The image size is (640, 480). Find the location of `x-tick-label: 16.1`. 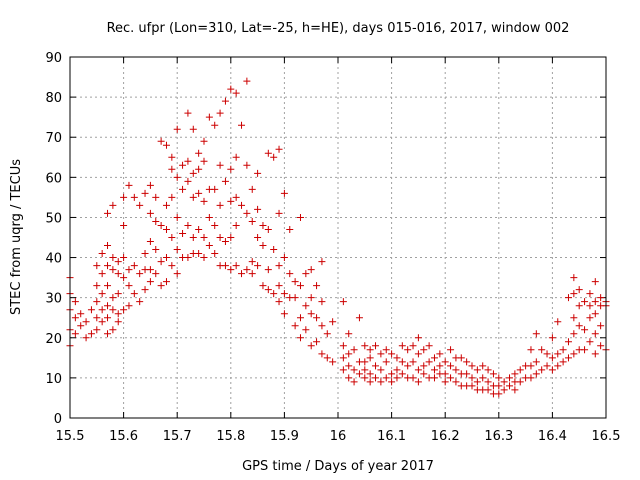

x-tick-label: 16.1 is located at coordinates (391, 436).